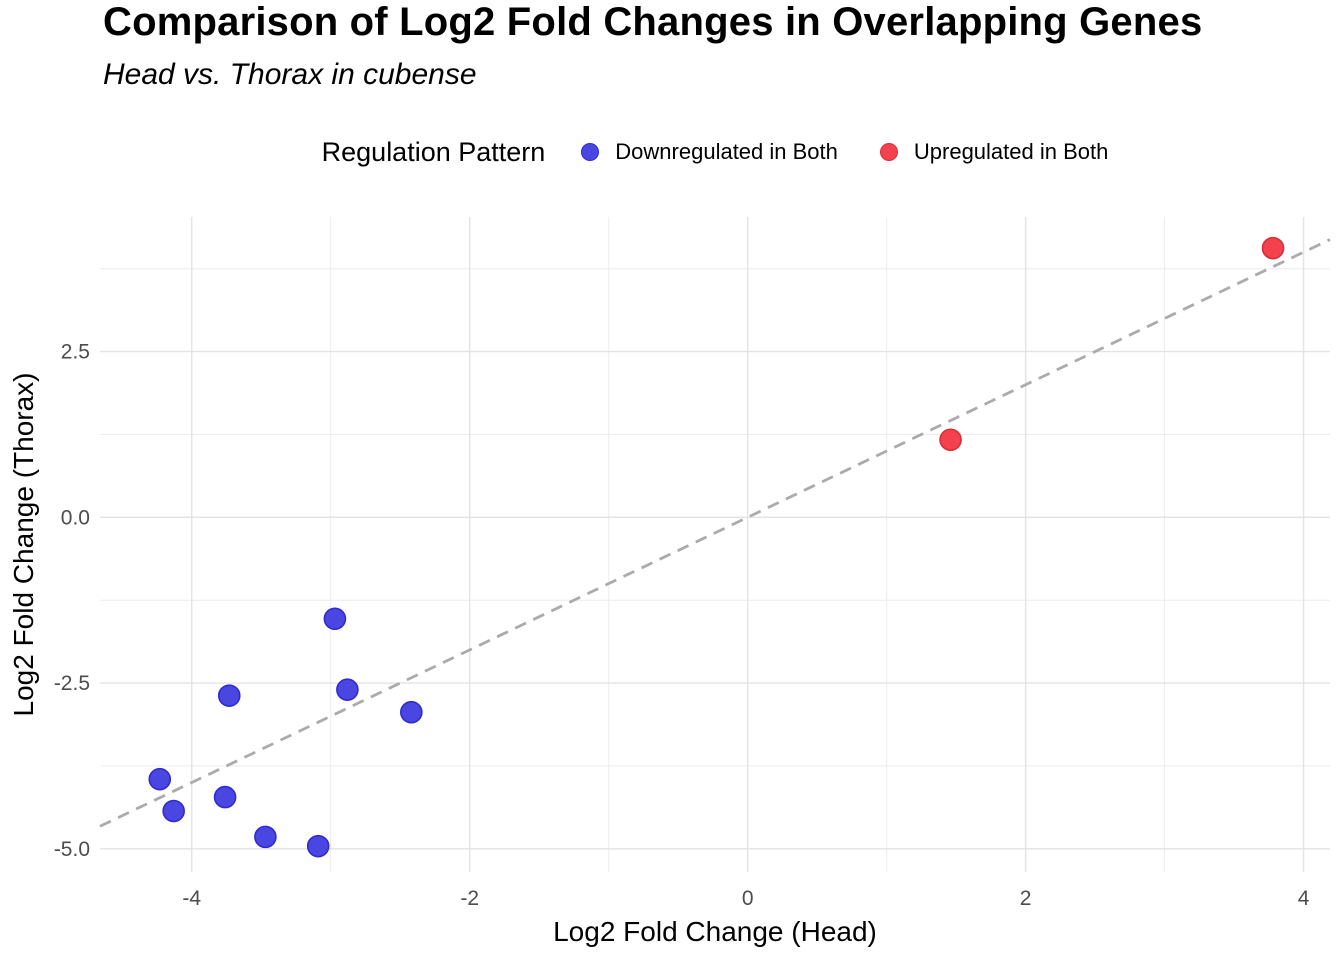  I want to click on legend-label-downregulated: Downregulated in Both, so click(726, 151).